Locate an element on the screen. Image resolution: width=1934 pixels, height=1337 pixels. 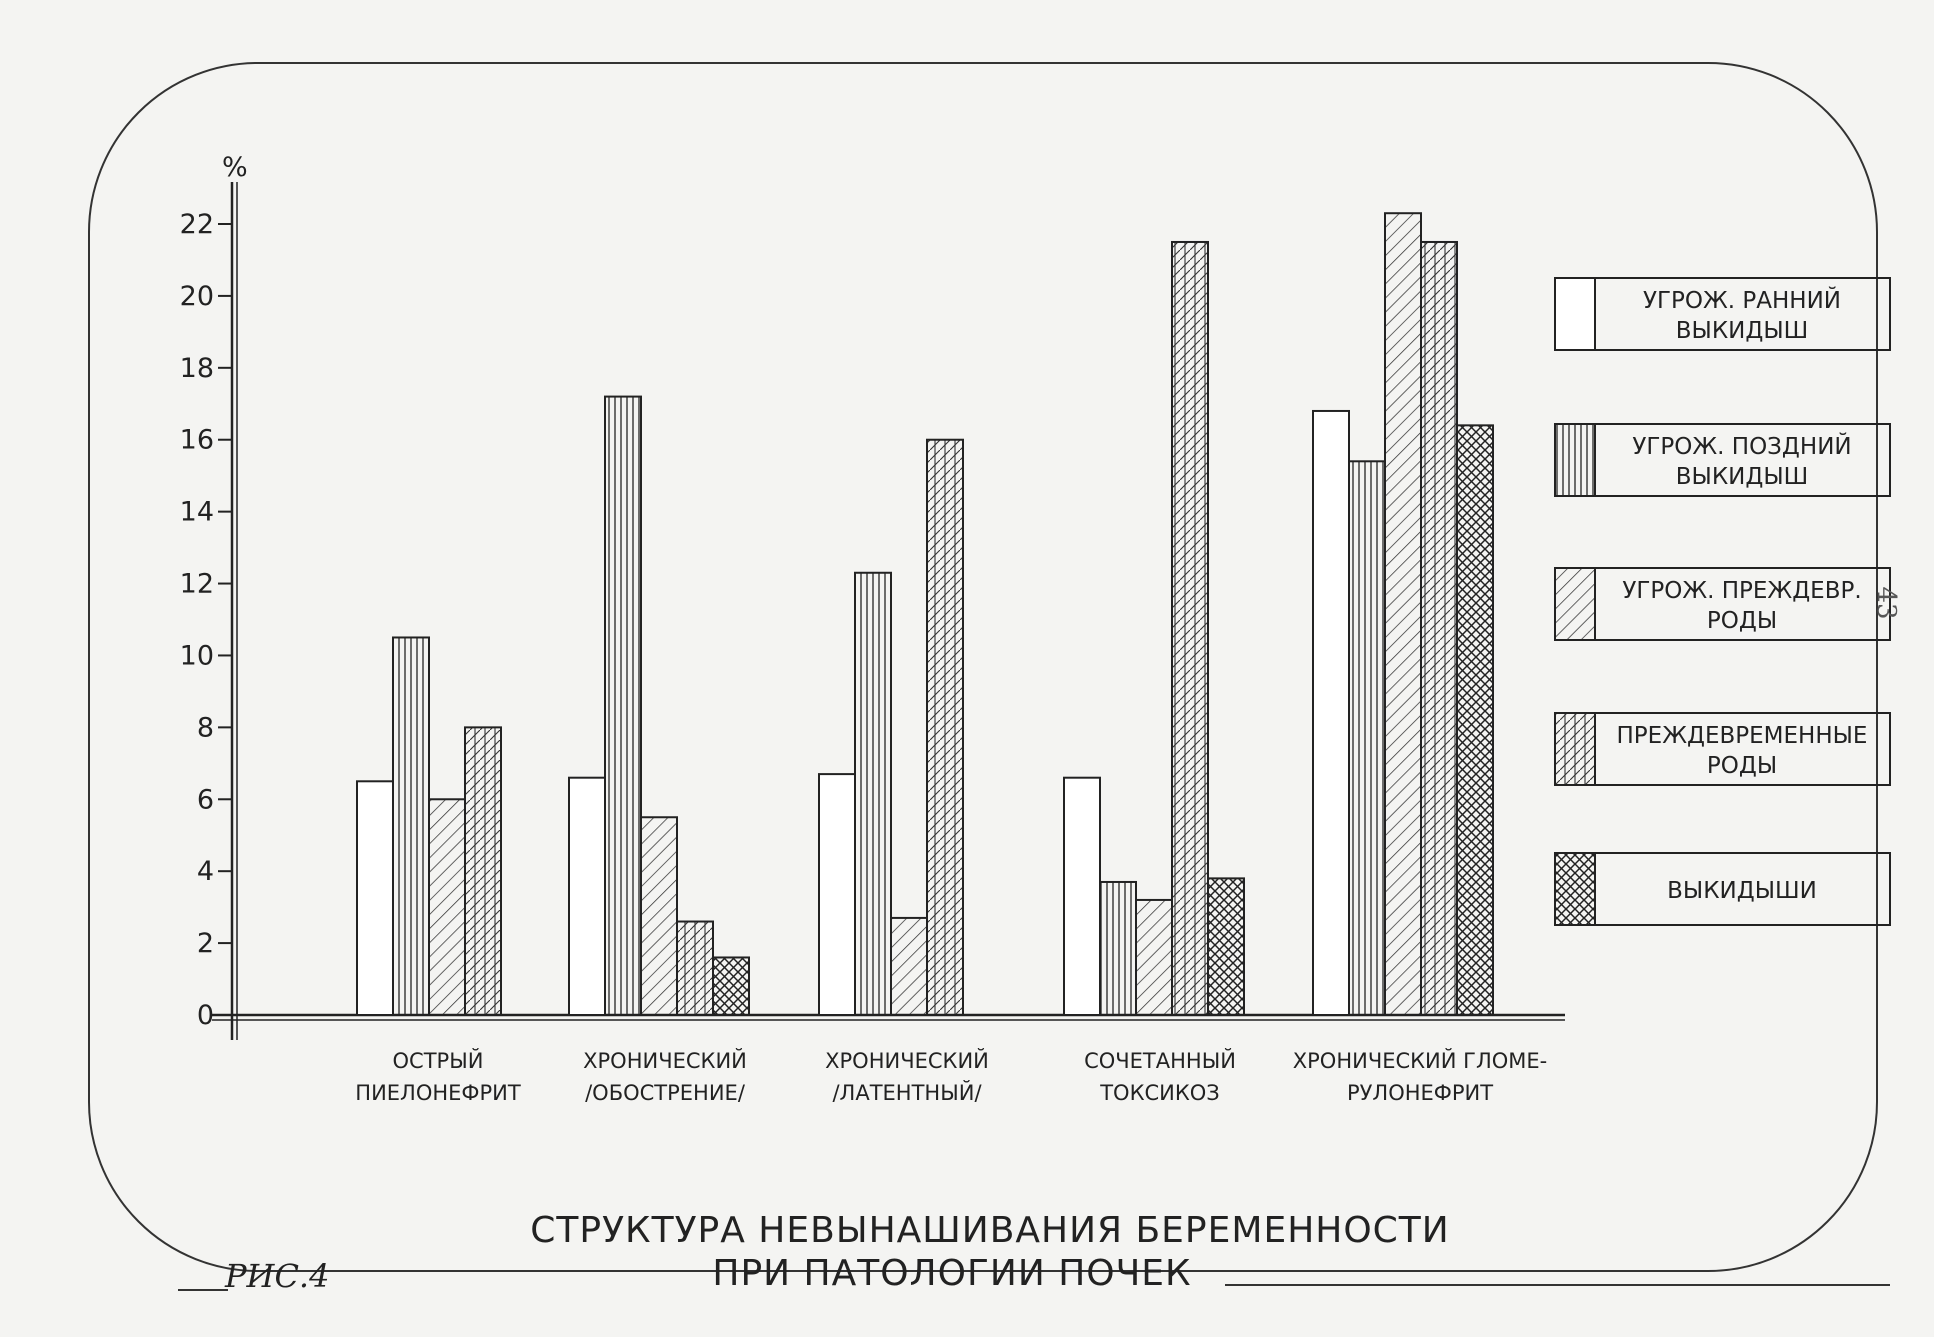
chart-title: СТРУКТУРА НЕВЫНАШИВАНИЯ БЕРЕМЕННОСТИ is located at coordinates (989, 1230).